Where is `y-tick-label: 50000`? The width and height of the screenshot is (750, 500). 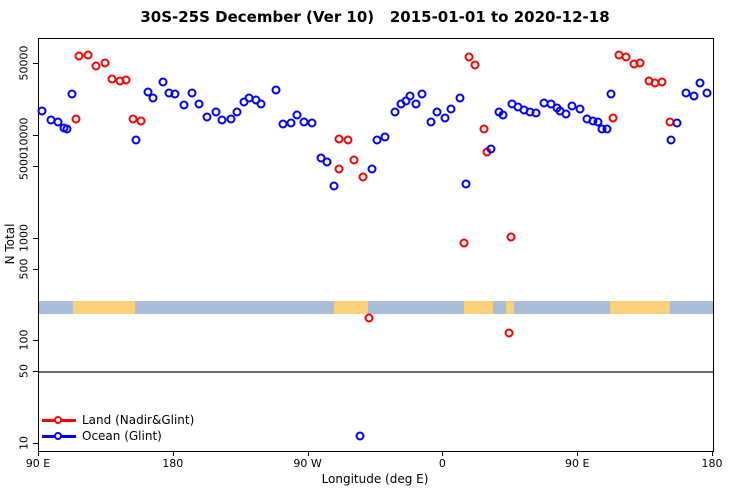
y-tick-label: 50000 is located at coordinates (24, 63).